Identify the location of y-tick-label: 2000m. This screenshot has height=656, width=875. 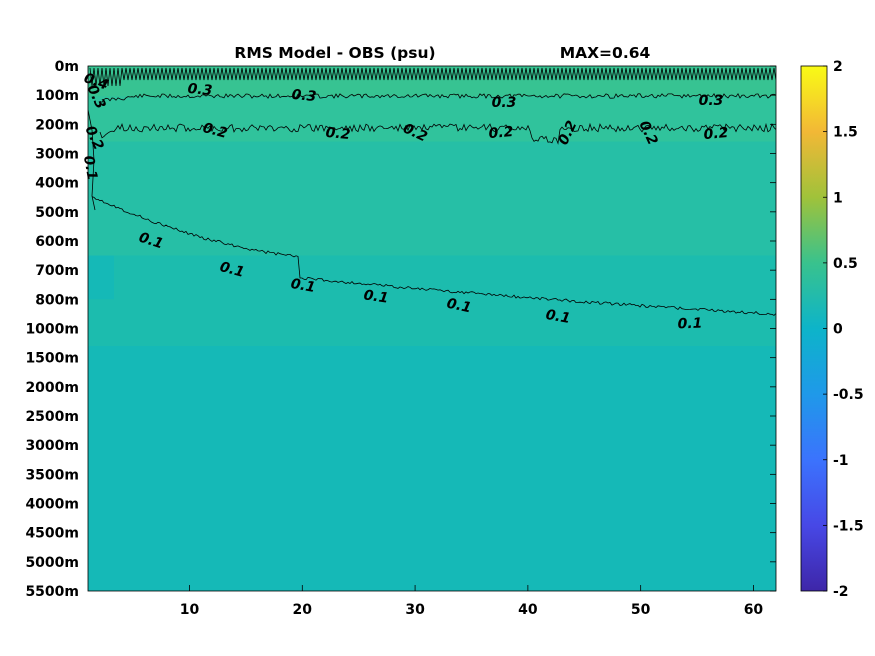
(52, 388).